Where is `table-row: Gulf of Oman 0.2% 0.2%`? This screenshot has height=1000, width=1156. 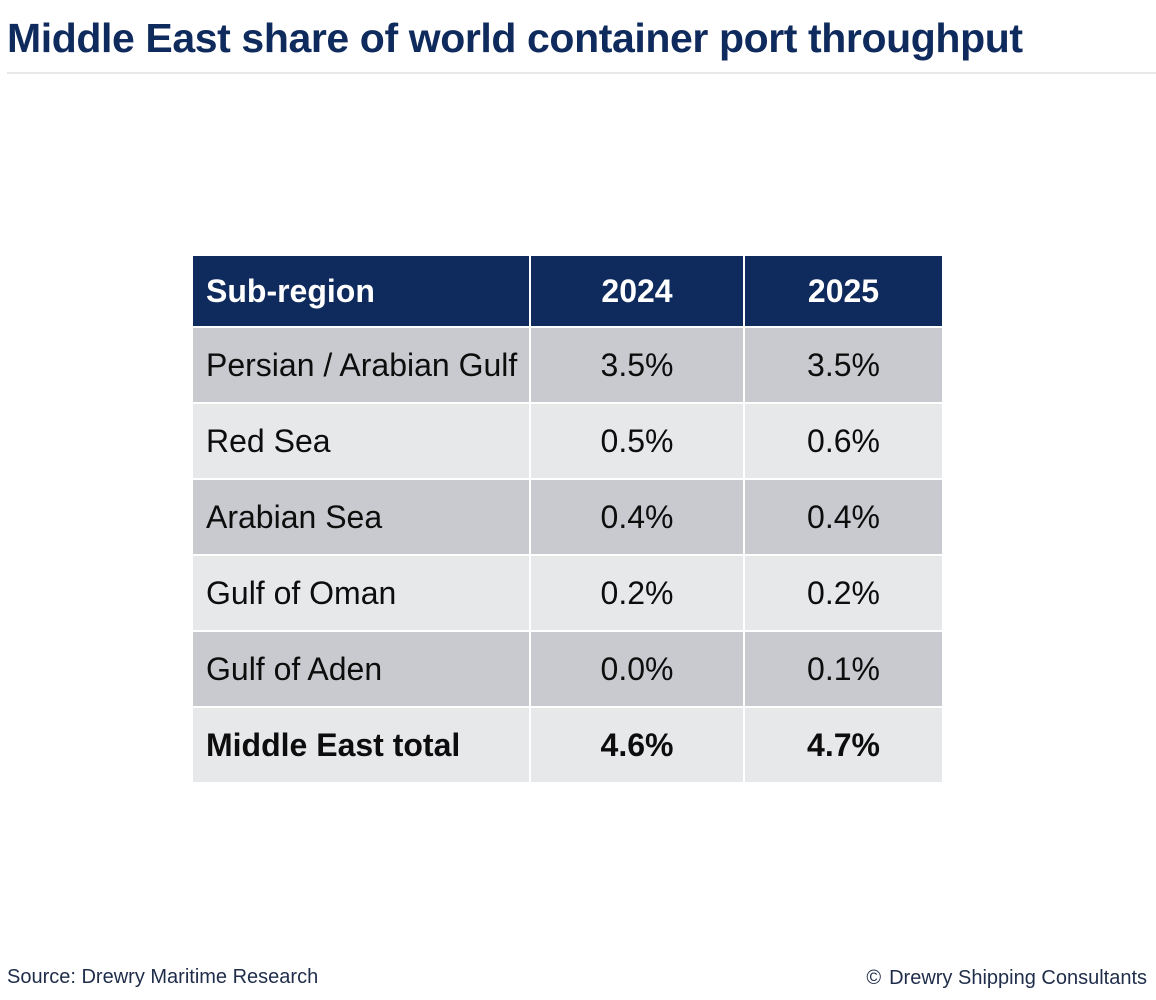 table-row: Gulf of Oman 0.2% 0.2% is located at coordinates (567, 593).